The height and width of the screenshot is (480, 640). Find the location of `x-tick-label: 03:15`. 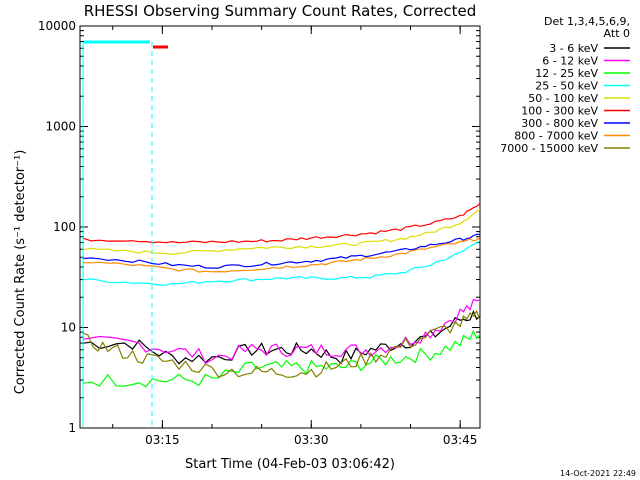

x-tick-label: 03:15 is located at coordinates (162, 440).